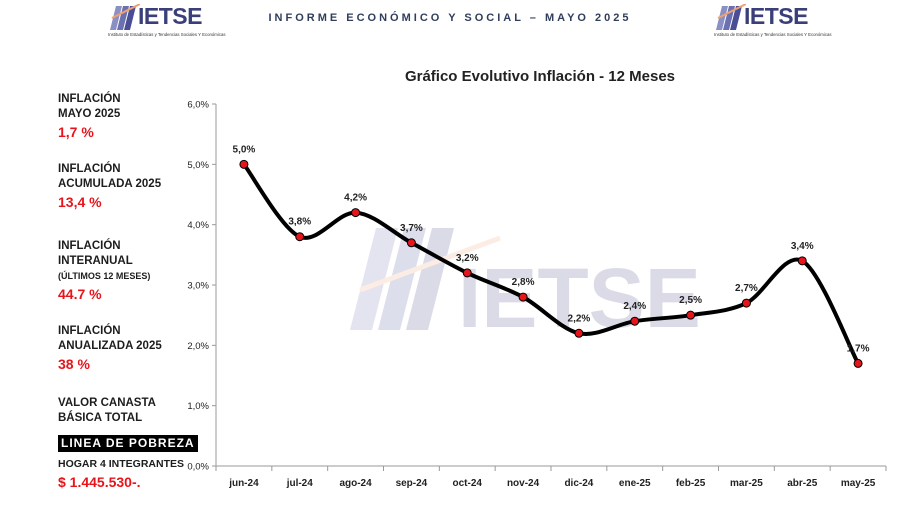 Image resolution: width=900 pixels, height=506 pixels. Describe the element at coordinates (746, 483) in the screenshot. I see `x-tick-label: mar-25` at that location.